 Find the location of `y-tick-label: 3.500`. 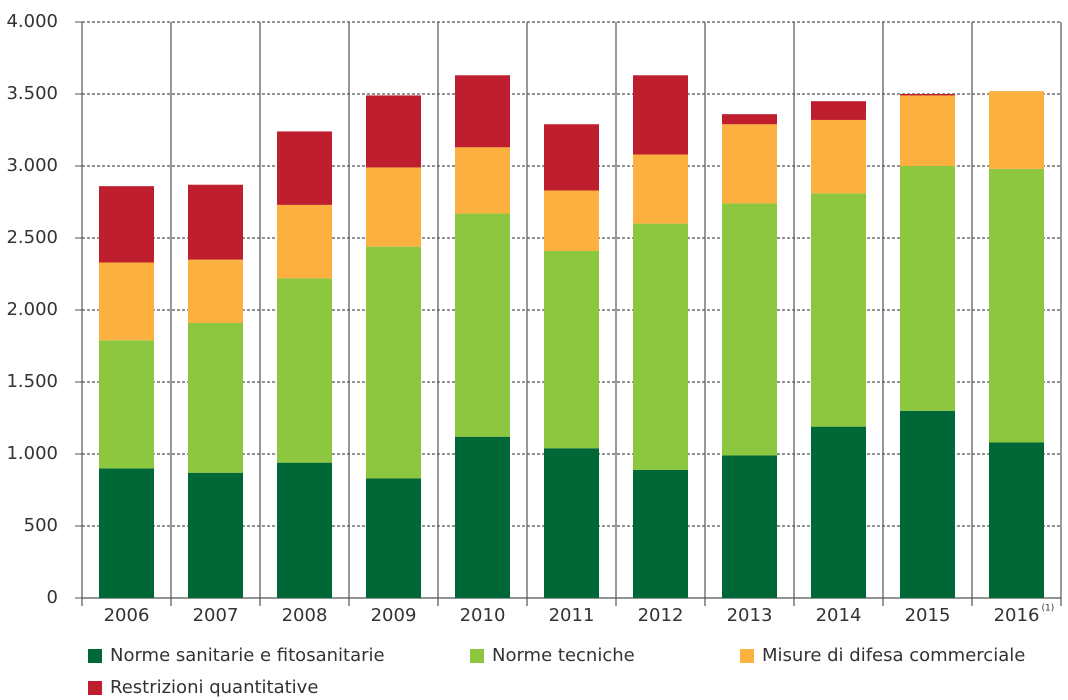

y-tick-label: 3.500 is located at coordinates (32, 93).